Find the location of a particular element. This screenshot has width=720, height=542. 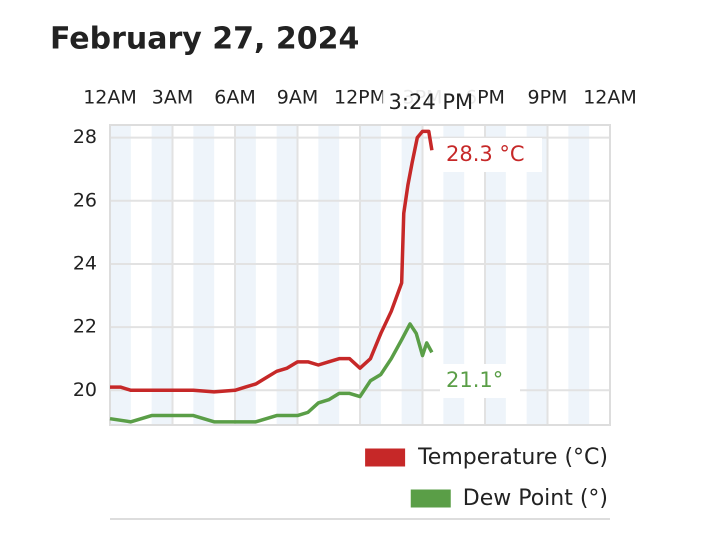

x-tick-label: 12PM is located at coordinates (360, 98).